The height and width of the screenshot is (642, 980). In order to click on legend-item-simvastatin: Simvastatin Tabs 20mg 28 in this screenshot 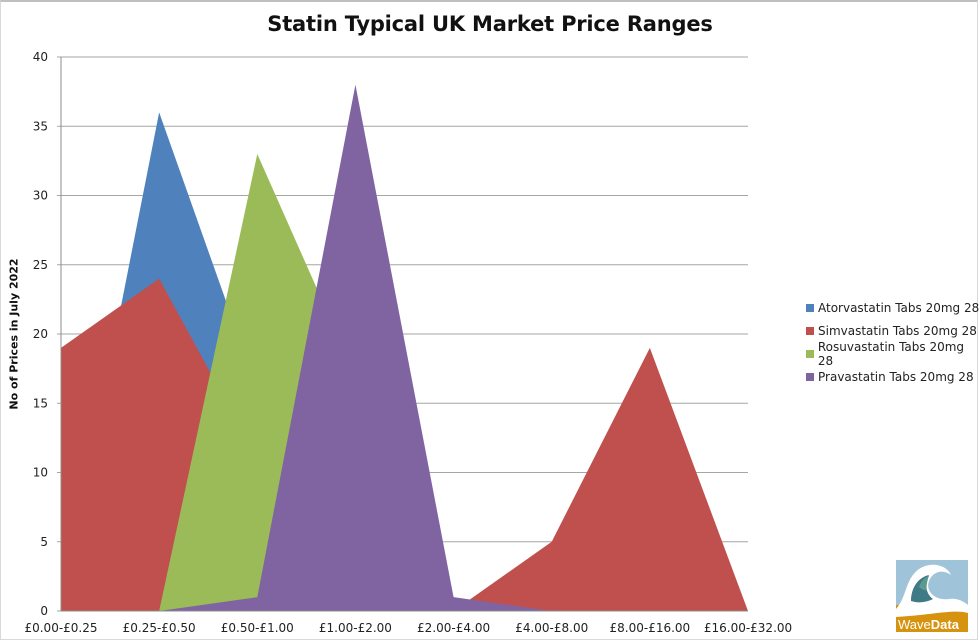, I will do `click(893, 330)`.